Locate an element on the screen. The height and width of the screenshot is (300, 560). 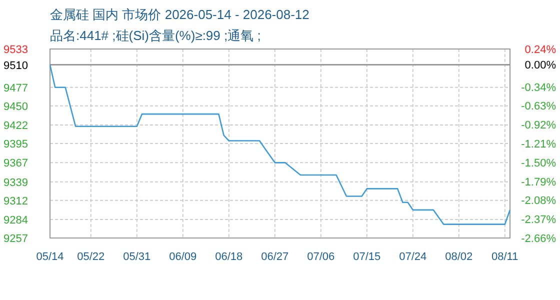
y2-tick-label: -0.63% is located at coordinates (538, 106).